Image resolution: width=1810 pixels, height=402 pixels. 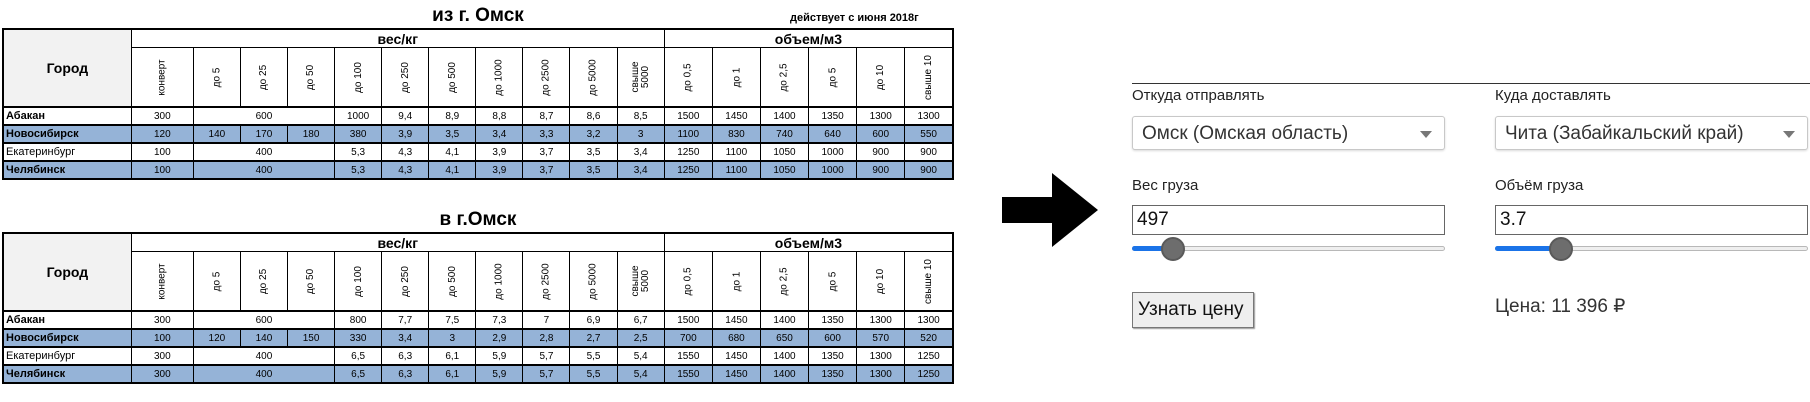 What do you see at coordinates (358, 116) in the screenshot?
I see `rate-cell: 1000` at bounding box center [358, 116].